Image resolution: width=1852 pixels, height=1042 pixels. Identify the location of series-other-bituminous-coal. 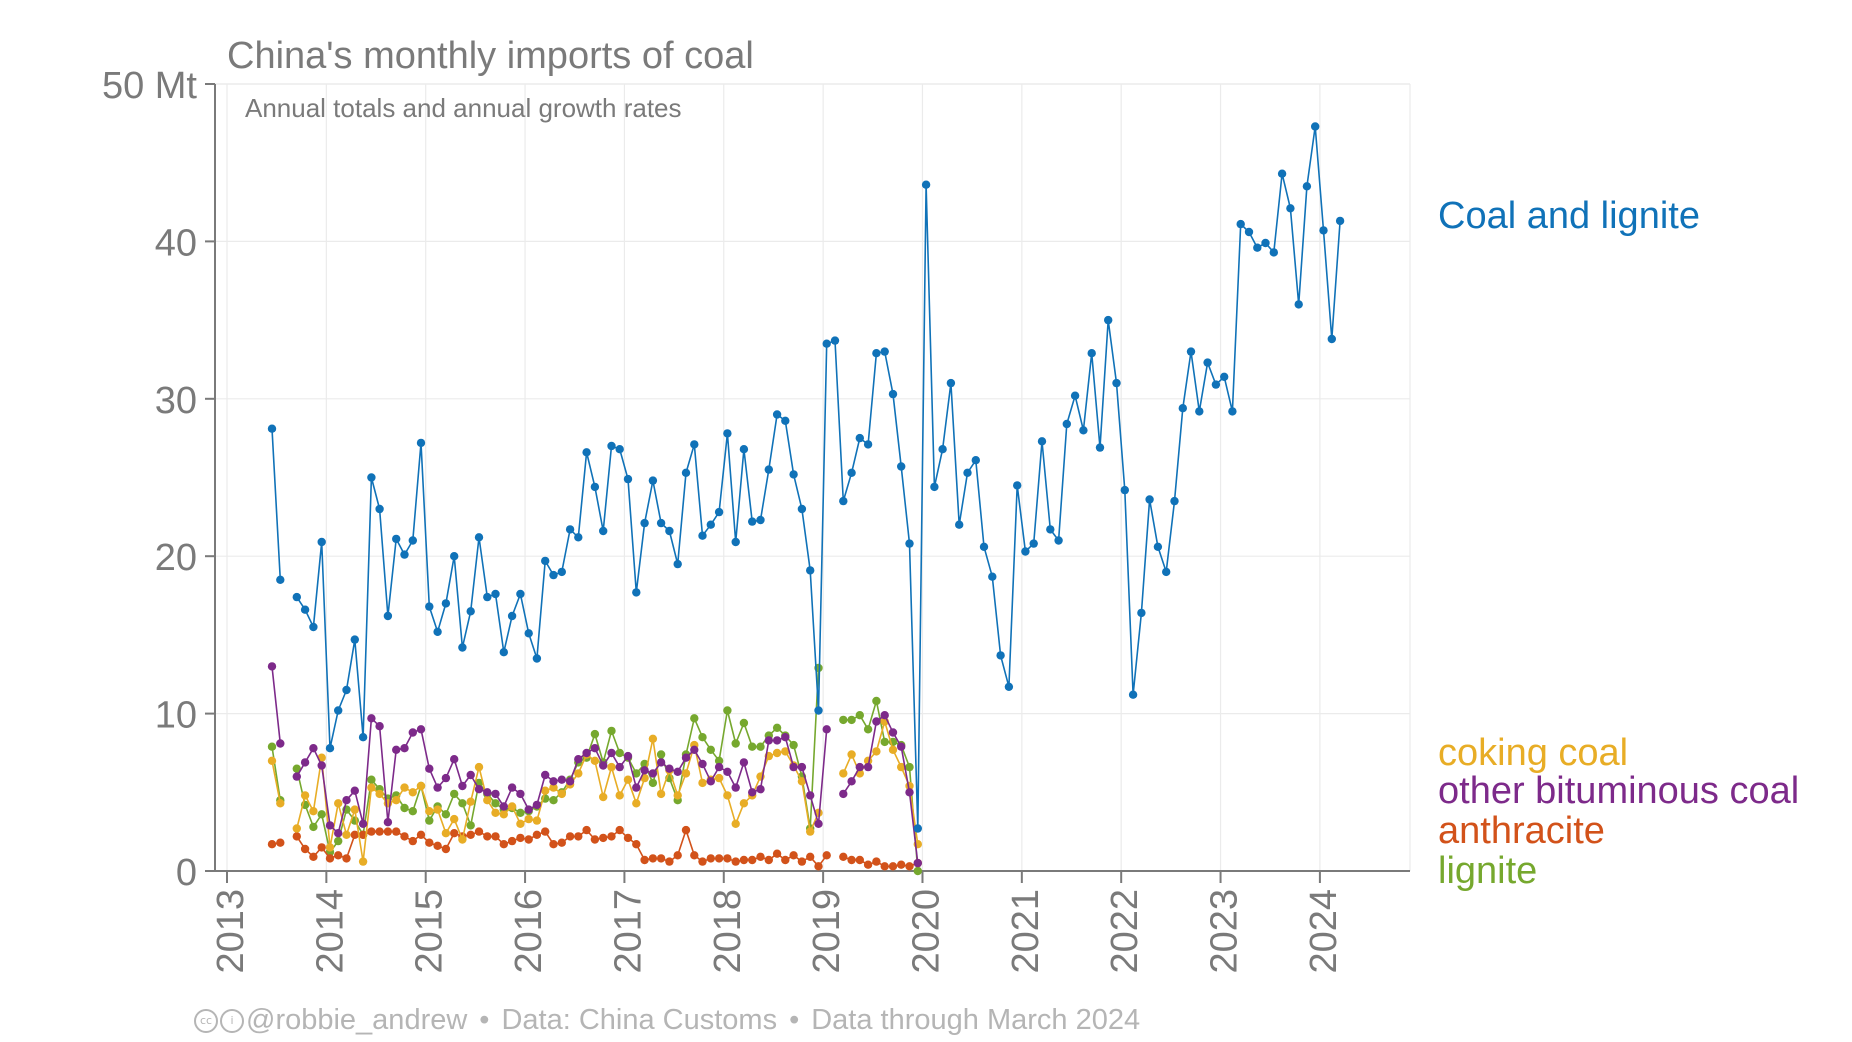
(594, 765).